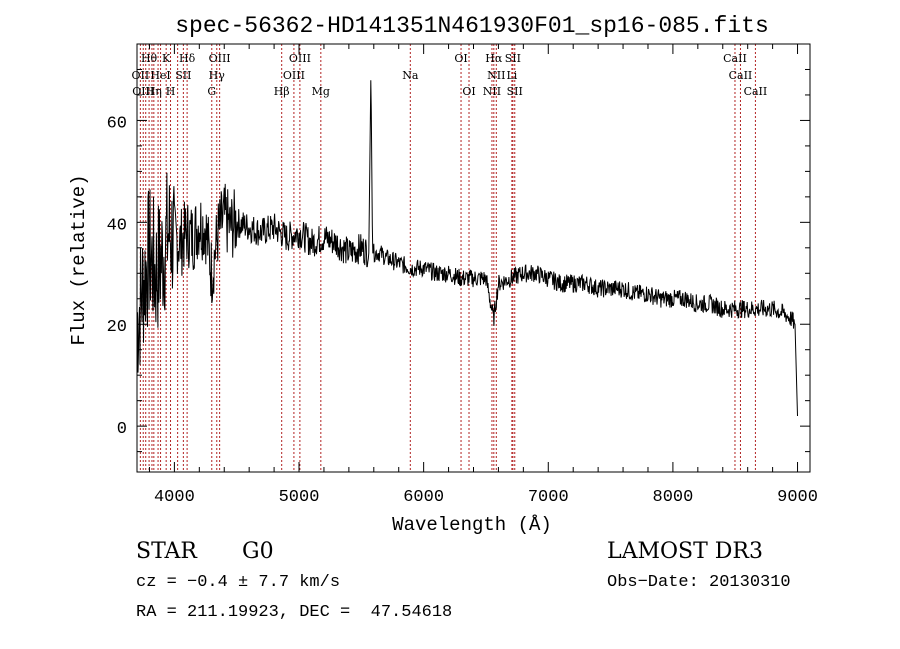 This screenshot has width=900, height=649. Describe the element at coordinates (741, 75) in the screenshot. I see `line-mark-label-17: CaII` at that location.